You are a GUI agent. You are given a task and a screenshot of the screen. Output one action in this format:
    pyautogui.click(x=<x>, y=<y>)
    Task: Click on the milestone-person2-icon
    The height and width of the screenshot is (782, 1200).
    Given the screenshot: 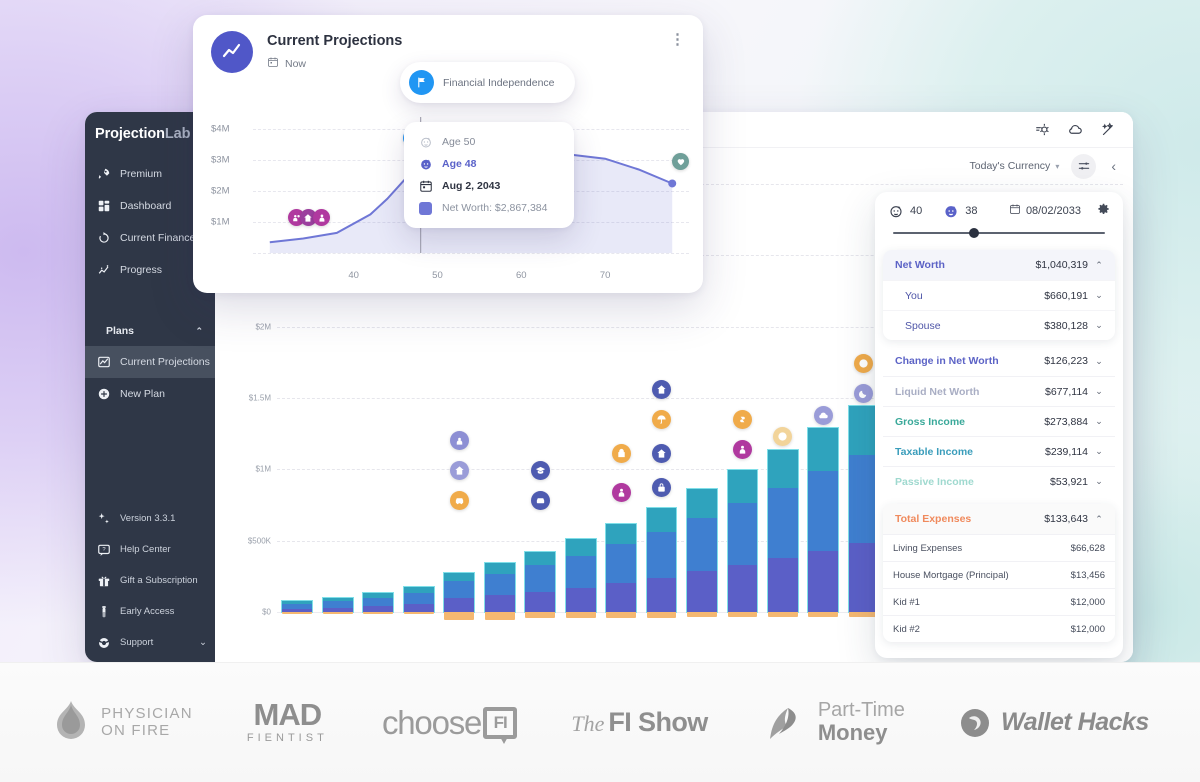 What is the action you would take?
    pyautogui.click(x=742, y=449)
    